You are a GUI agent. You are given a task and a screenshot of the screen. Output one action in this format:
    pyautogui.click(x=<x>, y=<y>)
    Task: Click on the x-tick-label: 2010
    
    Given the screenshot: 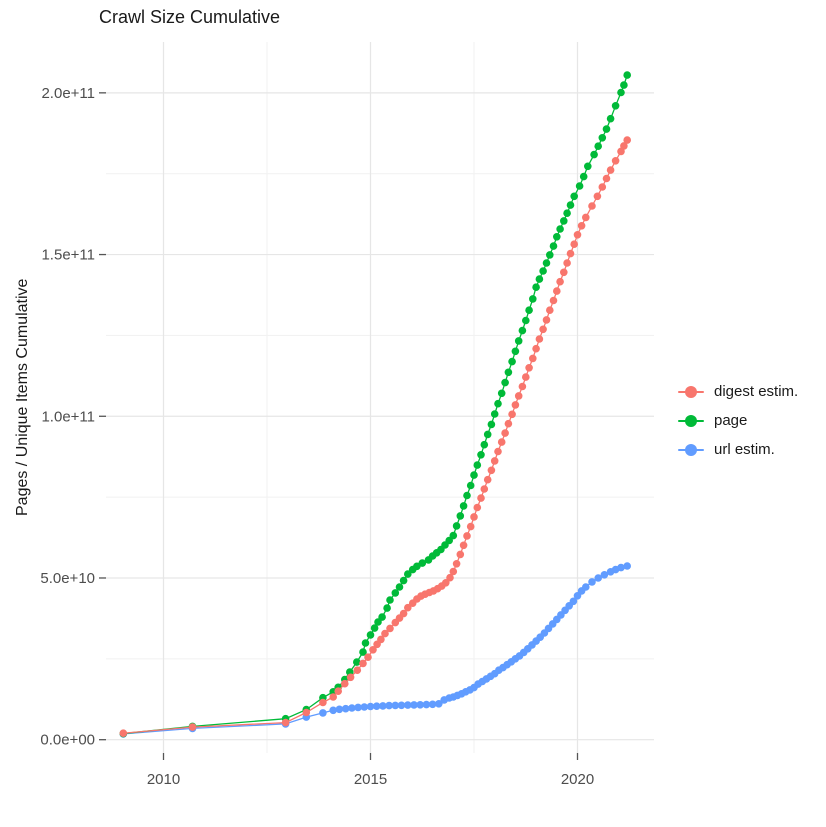 What is the action you would take?
    pyautogui.click(x=163, y=779)
    